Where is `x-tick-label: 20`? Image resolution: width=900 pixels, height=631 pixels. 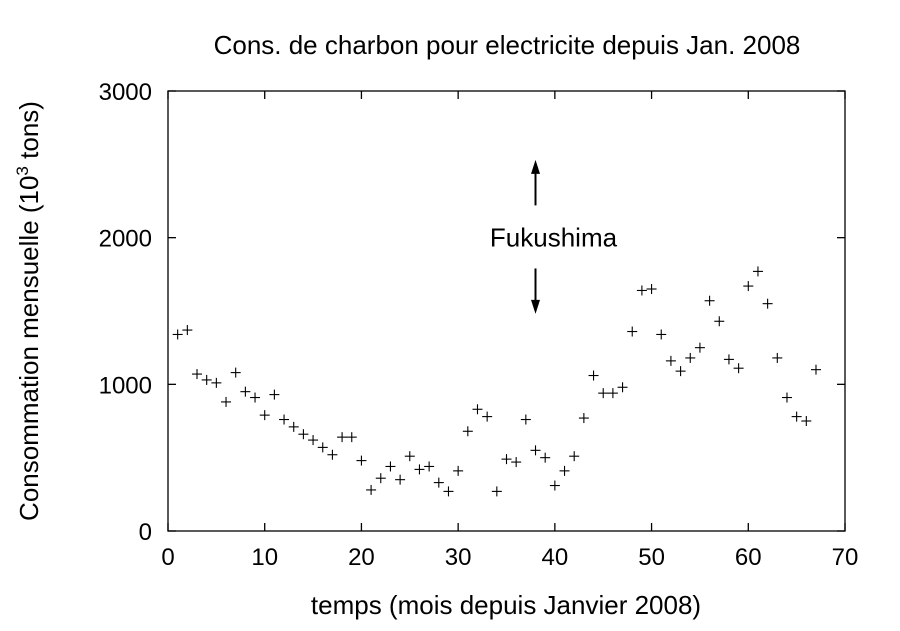 x-tick-label: 20 is located at coordinates (361, 557).